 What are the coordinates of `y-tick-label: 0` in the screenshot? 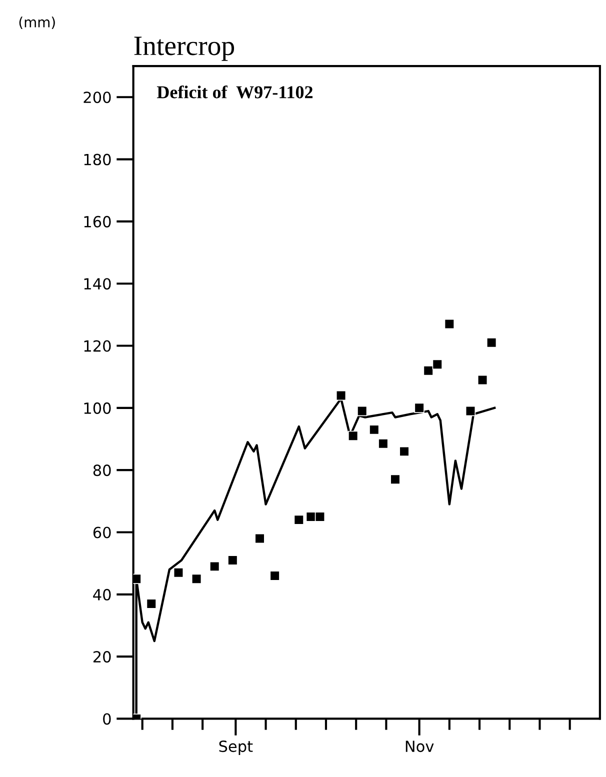 It's located at (107, 719).